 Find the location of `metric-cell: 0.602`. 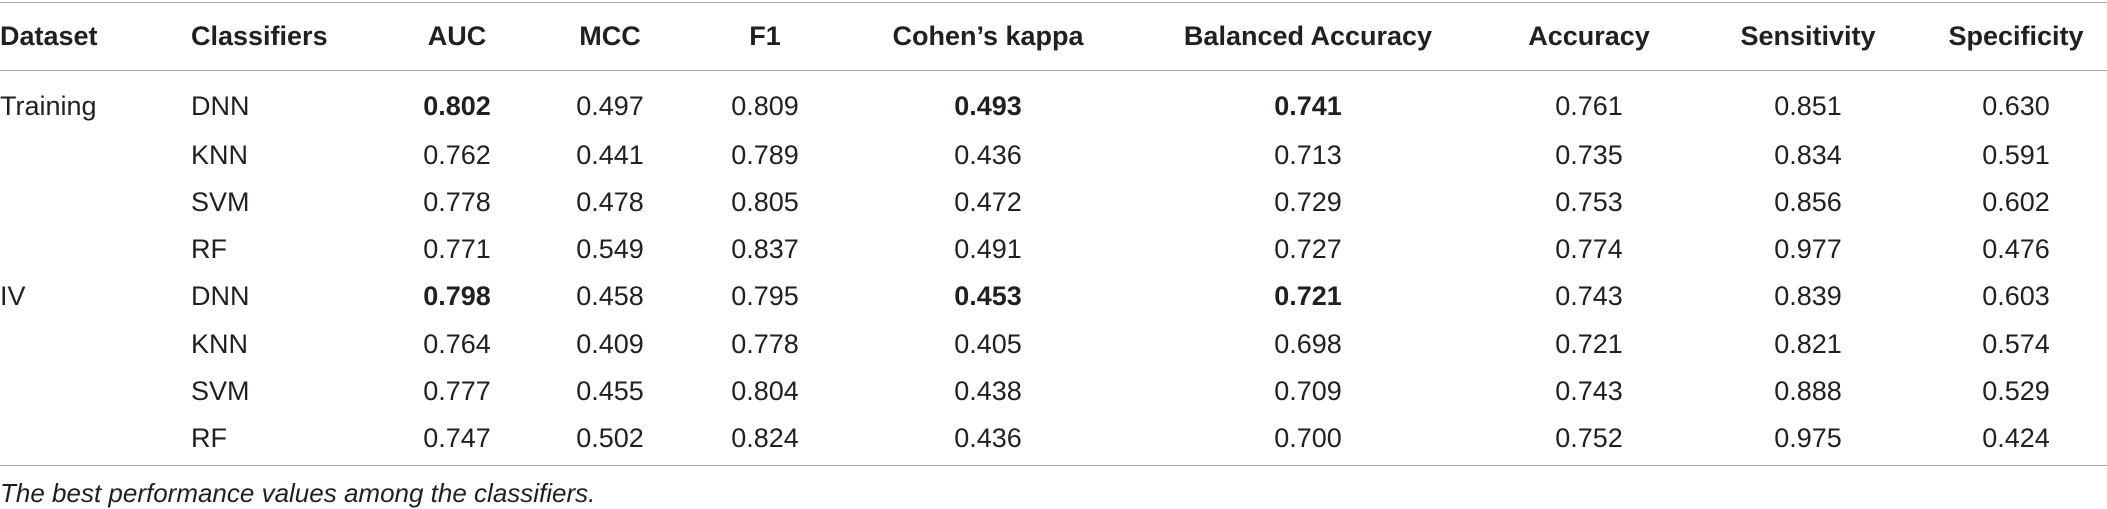

metric-cell: 0.602 is located at coordinates (2016, 202).